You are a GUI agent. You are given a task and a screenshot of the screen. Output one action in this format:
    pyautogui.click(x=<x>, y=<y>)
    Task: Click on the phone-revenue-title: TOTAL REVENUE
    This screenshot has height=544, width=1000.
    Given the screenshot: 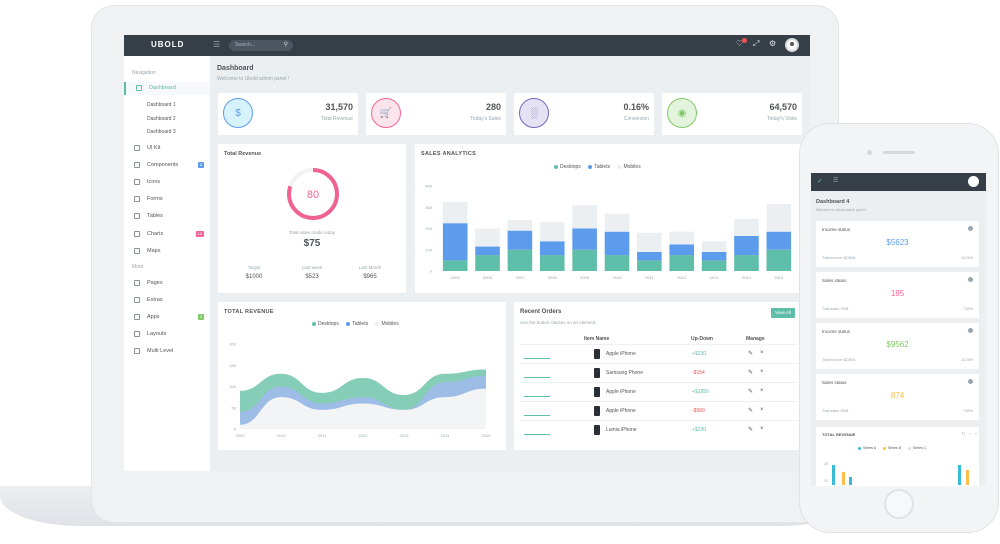 What is the action you would take?
    pyautogui.click(x=839, y=434)
    